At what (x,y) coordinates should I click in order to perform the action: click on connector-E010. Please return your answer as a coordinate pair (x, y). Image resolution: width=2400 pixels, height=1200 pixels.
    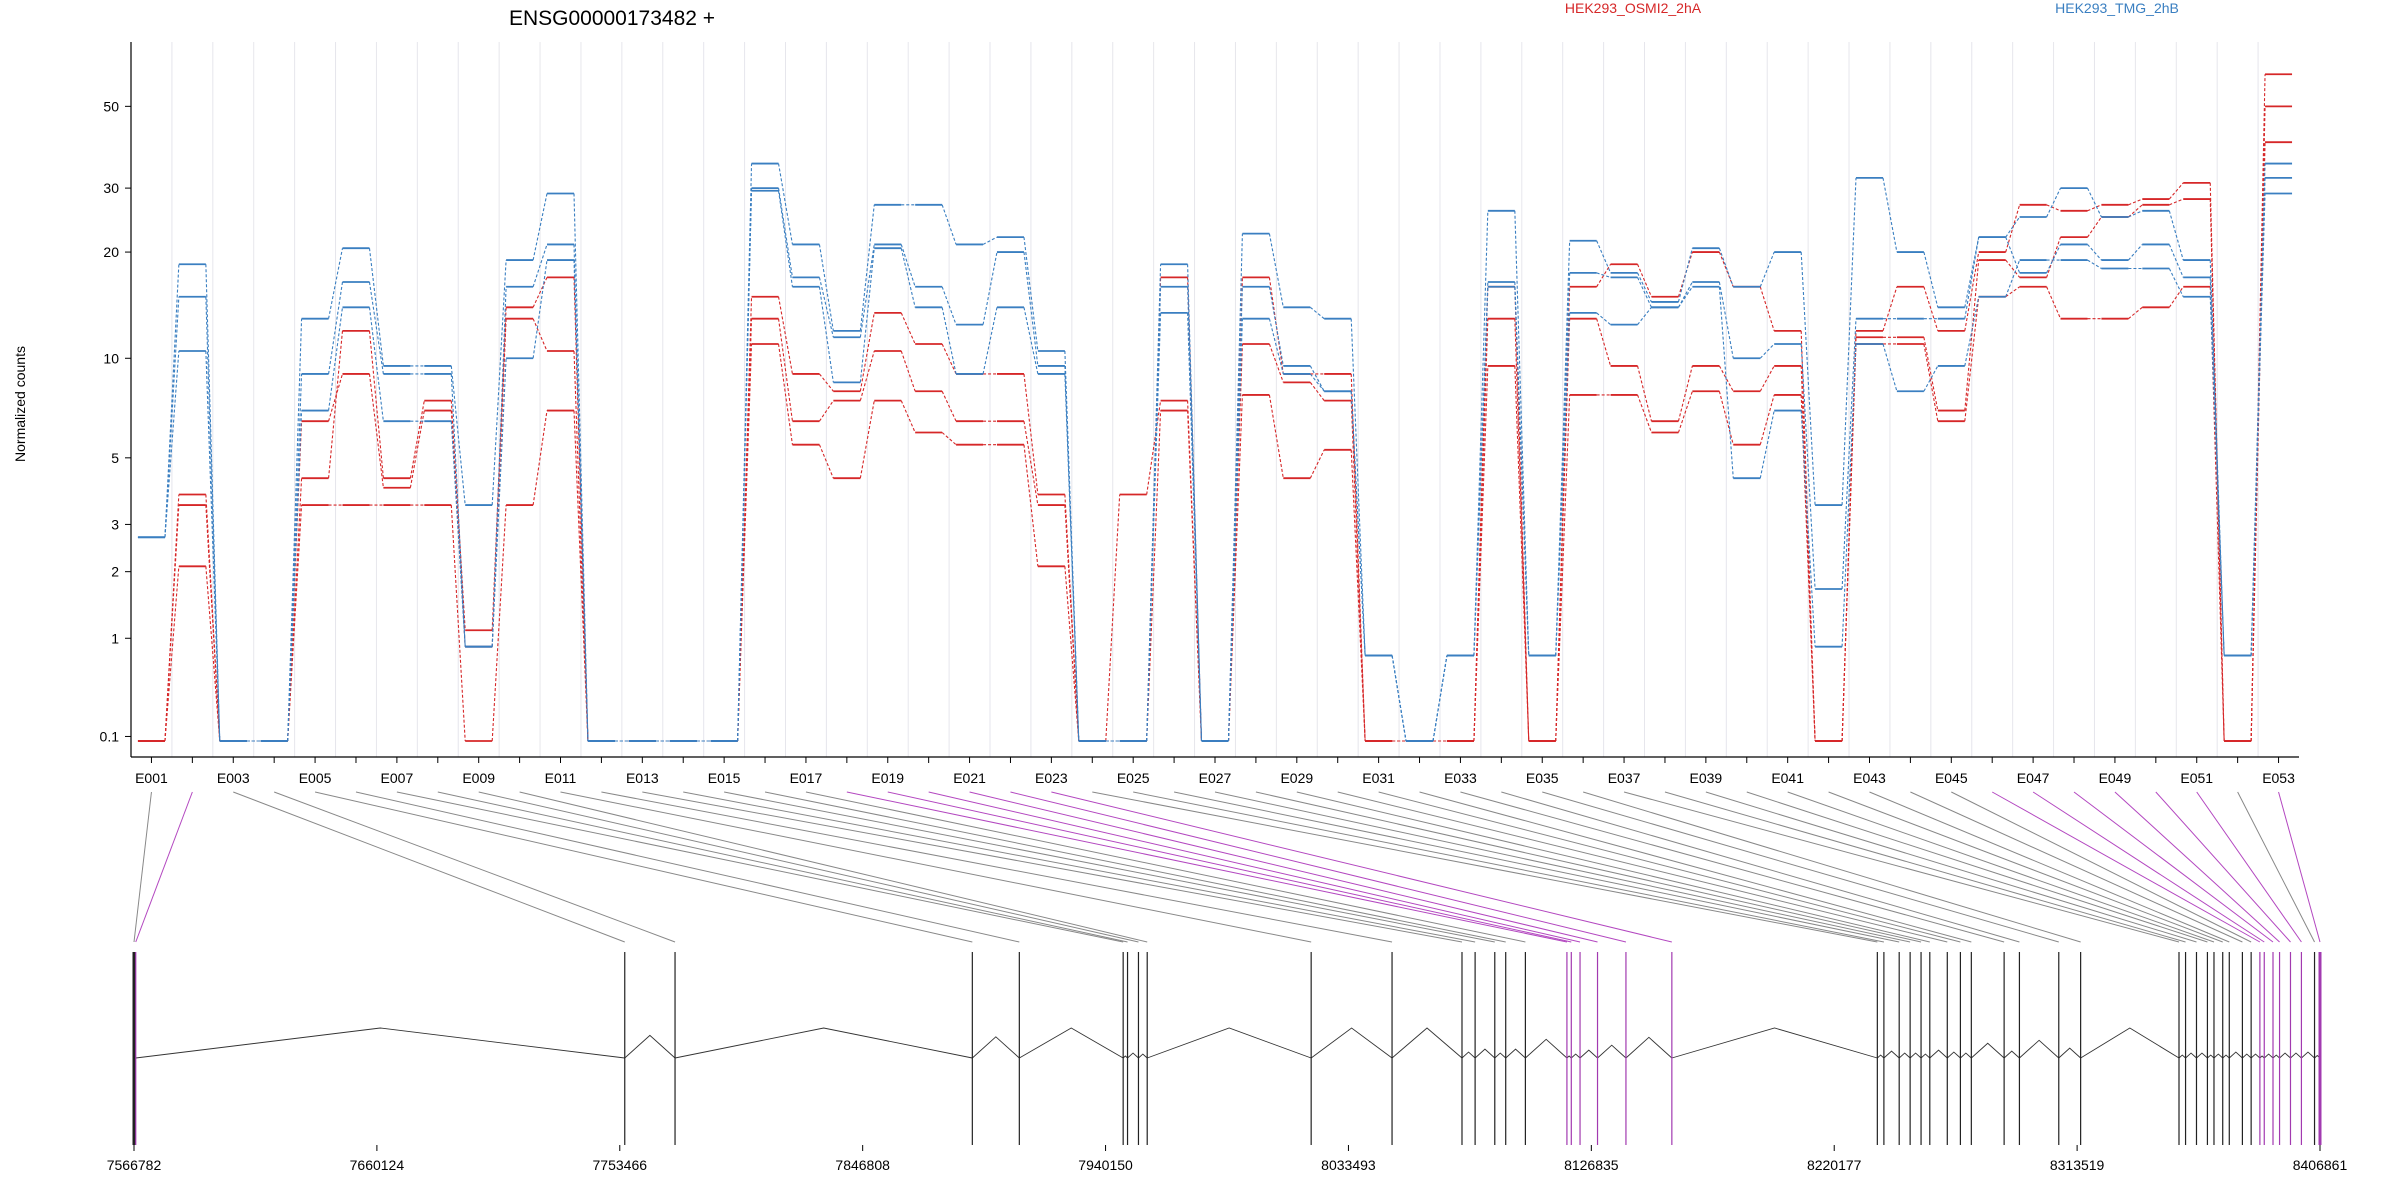
    Looking at the image, I should click on (833, 867).